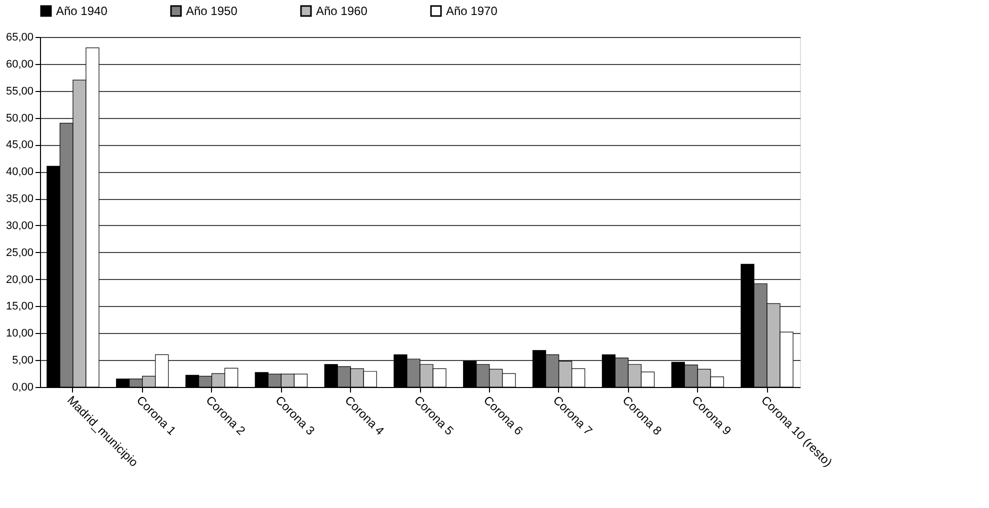 The image size is (989, 508). What do you see at coordinates (472, 11) in the screenshot?
I see `legend-label: Año 1970` at bounding box center [472, 11].